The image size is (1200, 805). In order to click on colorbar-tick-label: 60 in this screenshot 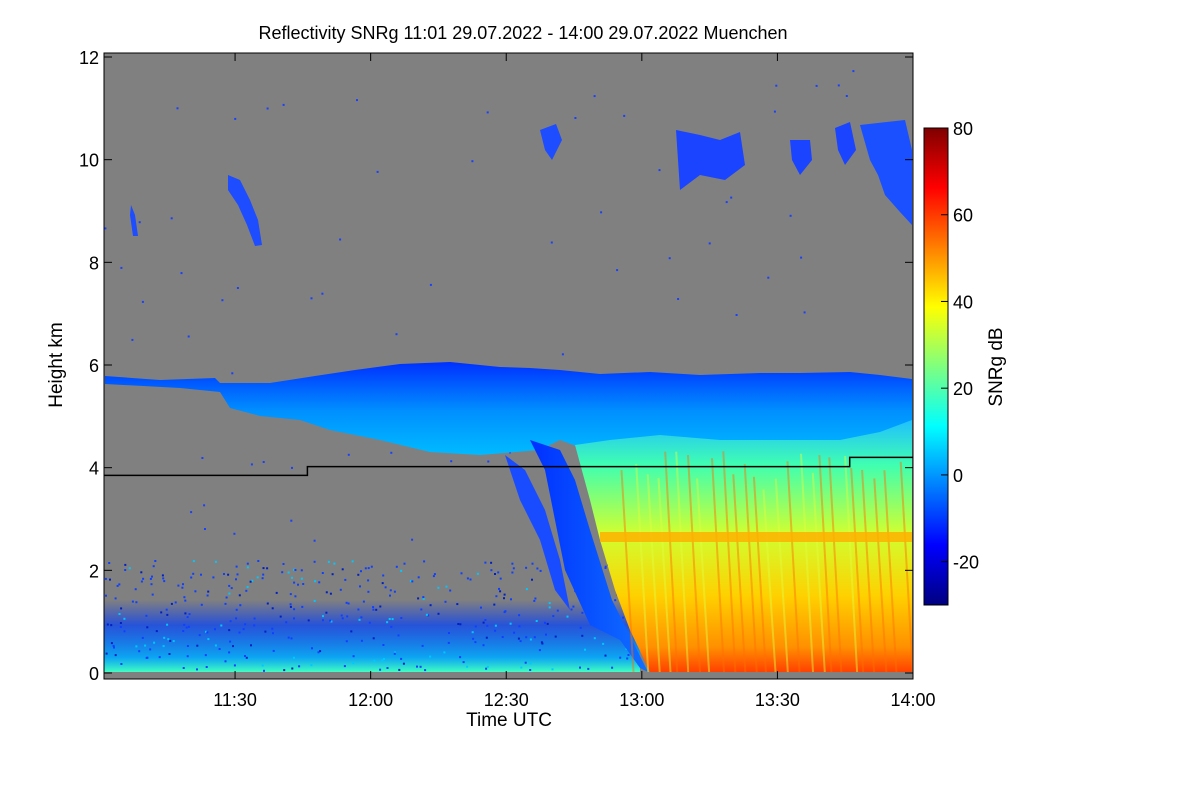, I will do `click(963, 216)`.